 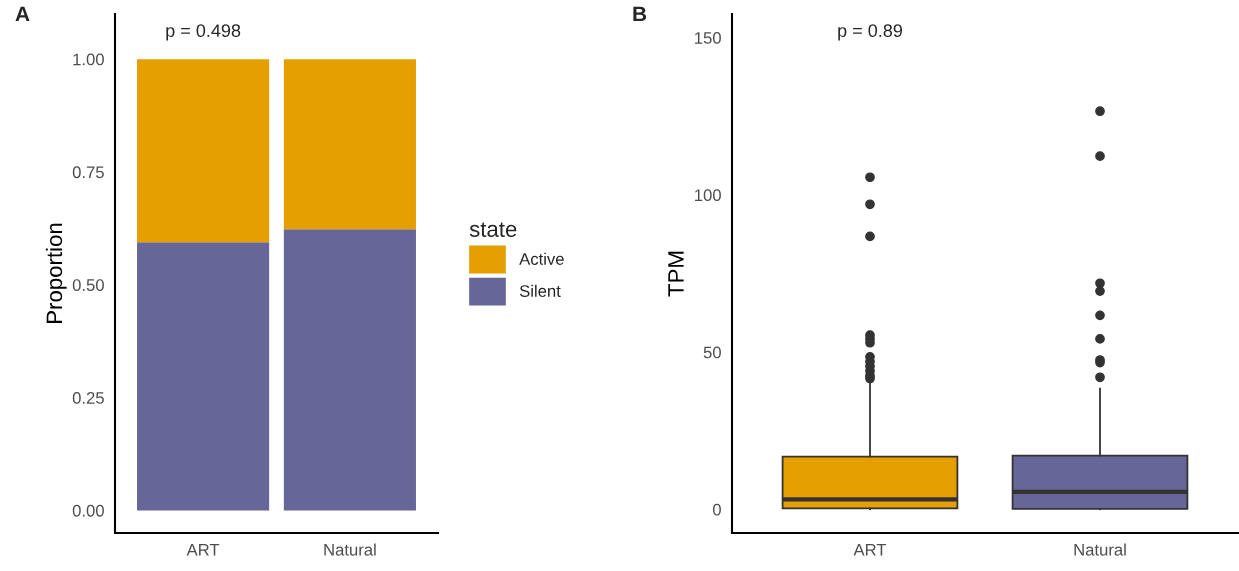 What do you see at coordinates (541, 258) in the screenshot?
I see `legend-label: Active` at bounding box center [541, 258].